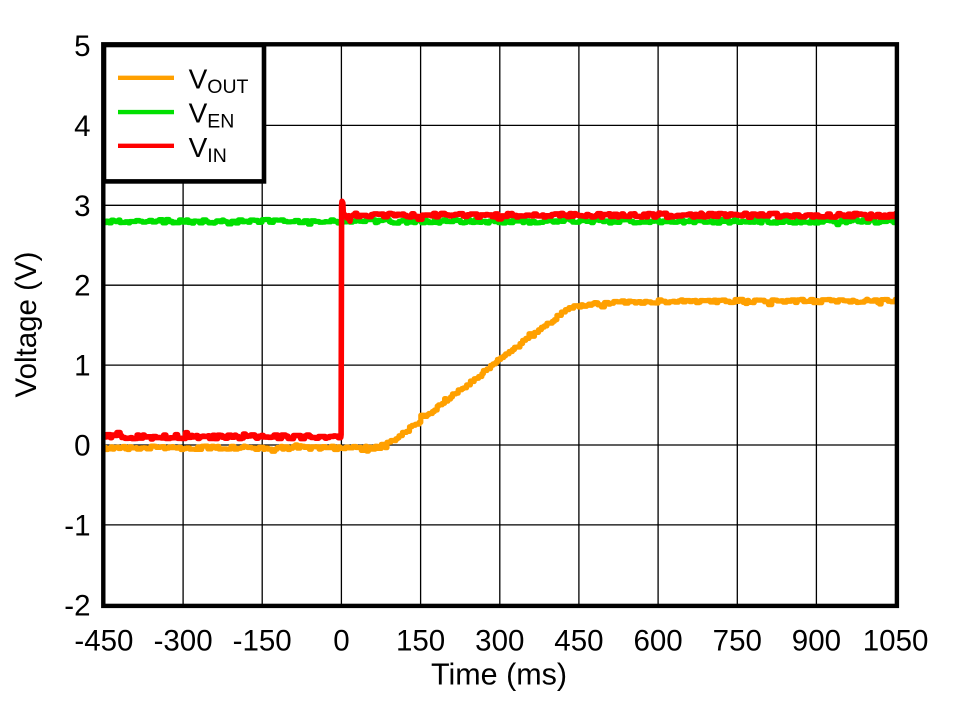  What do you see at coordinates (657, 641) in the screenshot?
I see `svg-text: 600` at bounding box center [657, 641].